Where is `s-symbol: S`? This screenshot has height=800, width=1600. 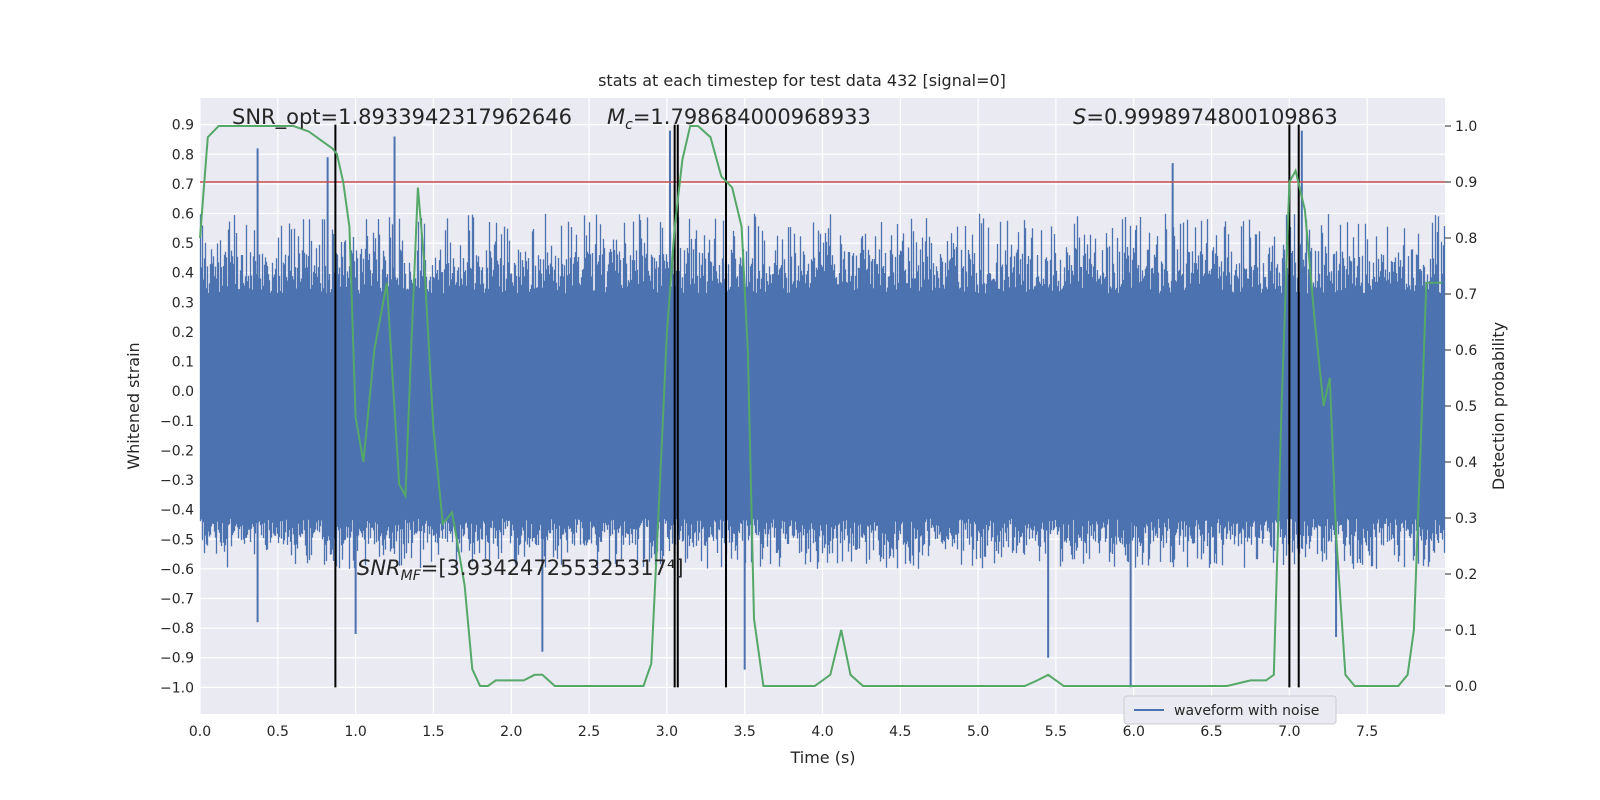 s-symbol: S is located at coordinates (1079, 117).